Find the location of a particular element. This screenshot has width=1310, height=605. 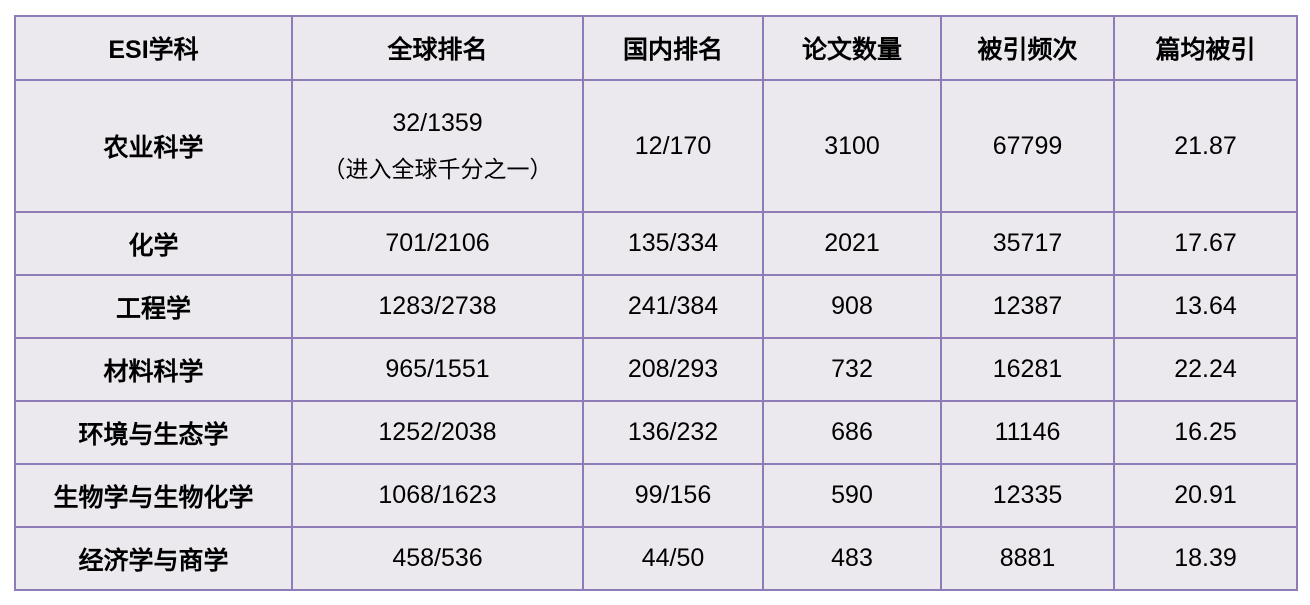

papers-cell: 732 is located at coordinates (852, 369).